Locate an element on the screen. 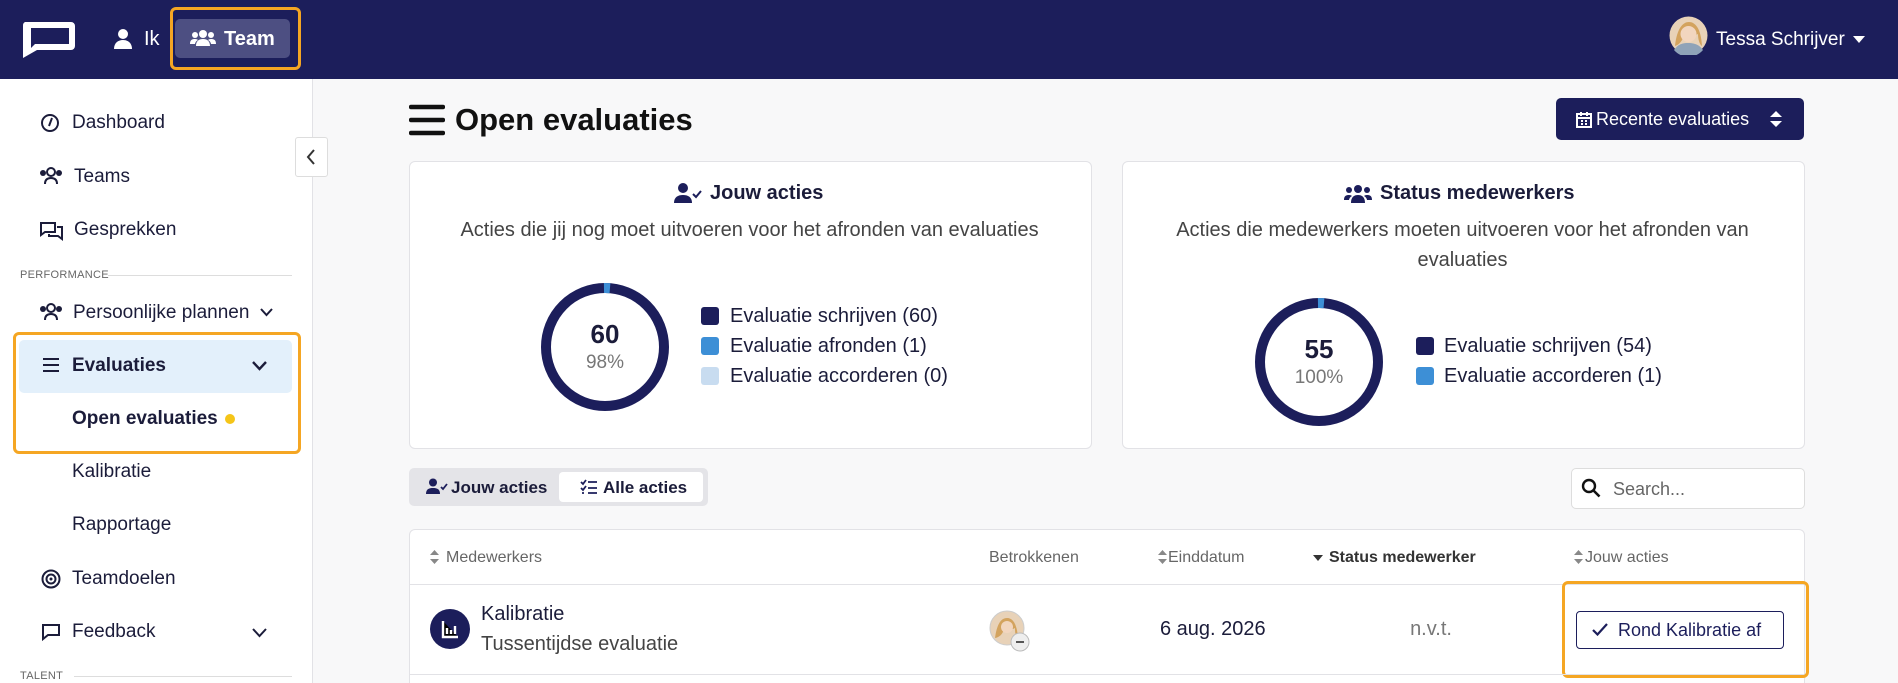 The width and height of the screenshot is (1898, 683). button-label: Recente evaluaties is located at coordinates (1673, 119).